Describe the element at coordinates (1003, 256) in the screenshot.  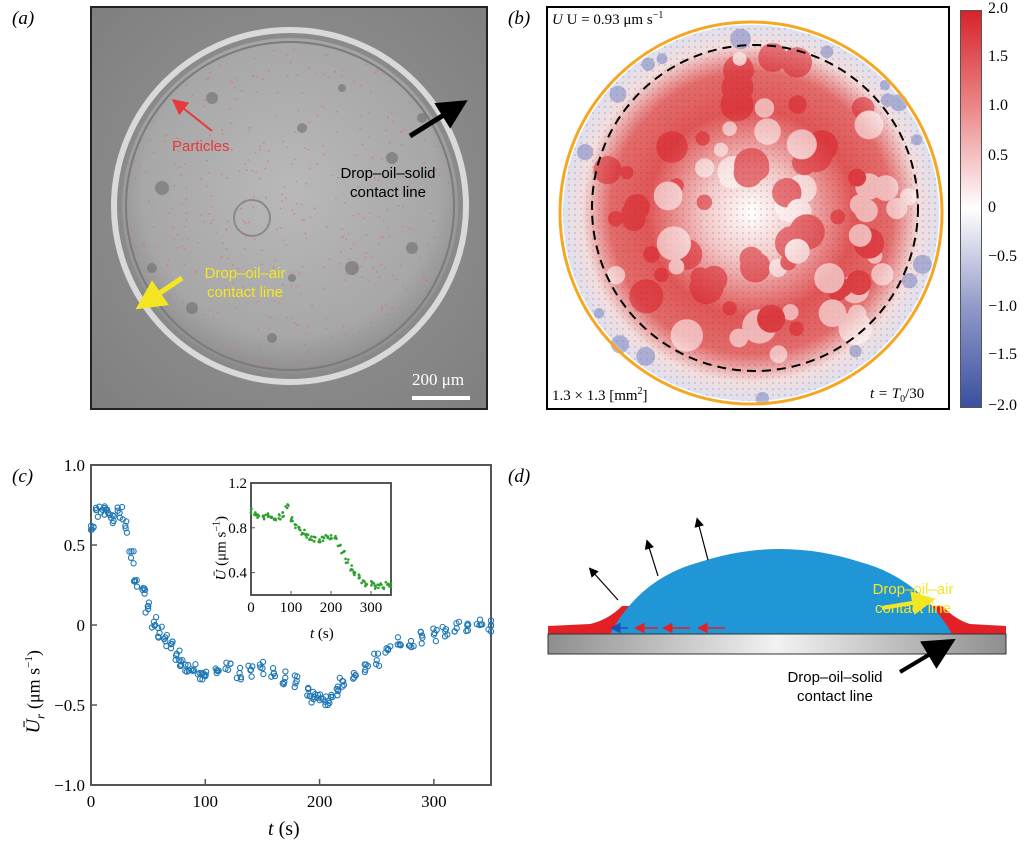
I see `cb-tick: −0.5` at that location.